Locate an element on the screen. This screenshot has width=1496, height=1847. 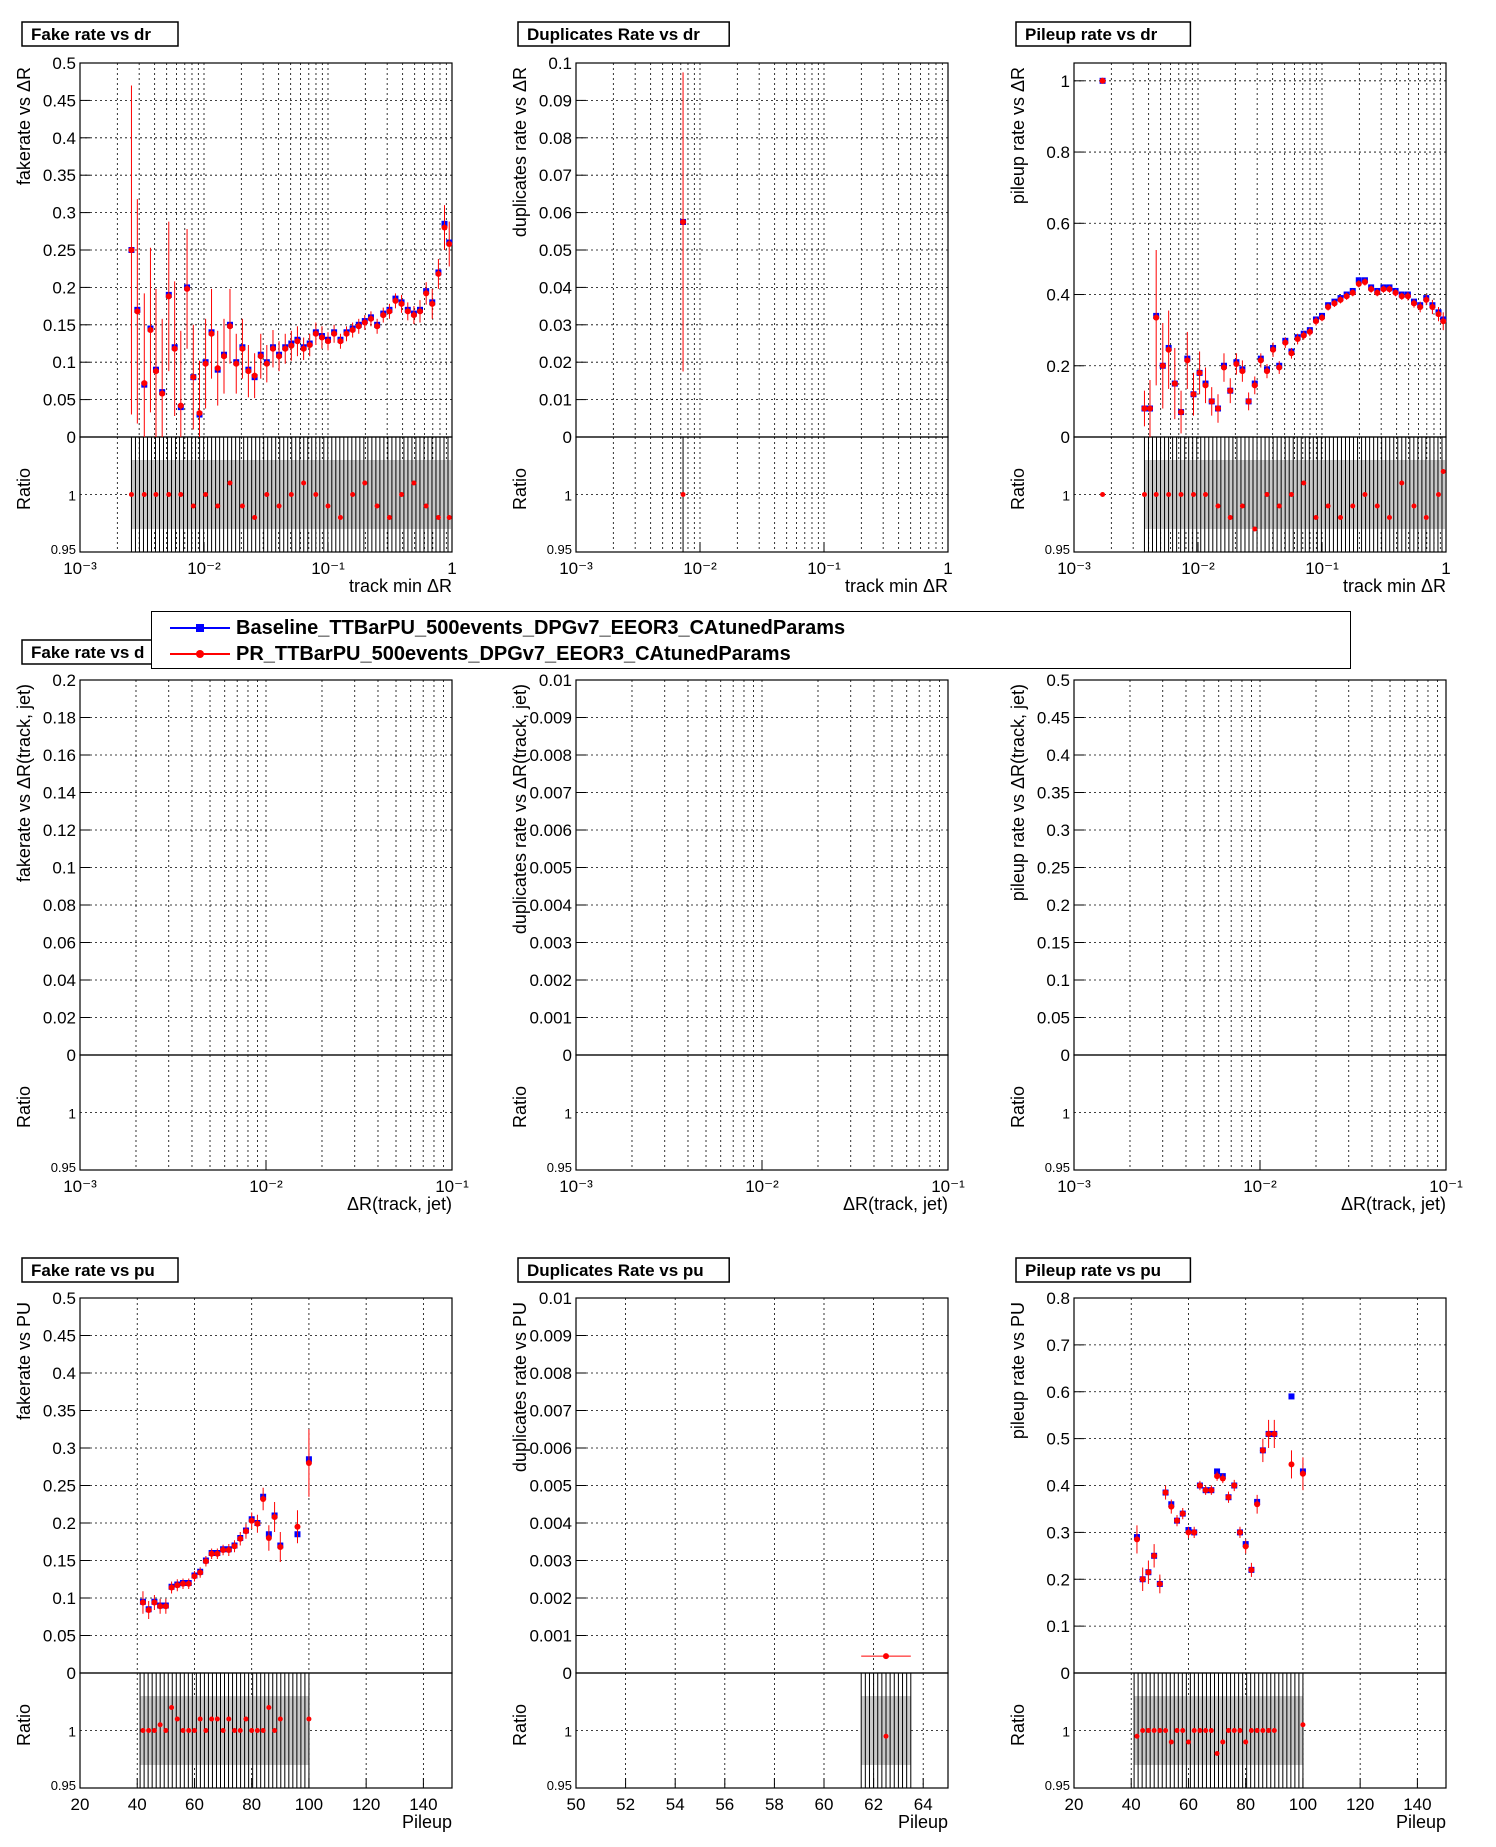
panel-title-box is located at coordinates (623, 1270).